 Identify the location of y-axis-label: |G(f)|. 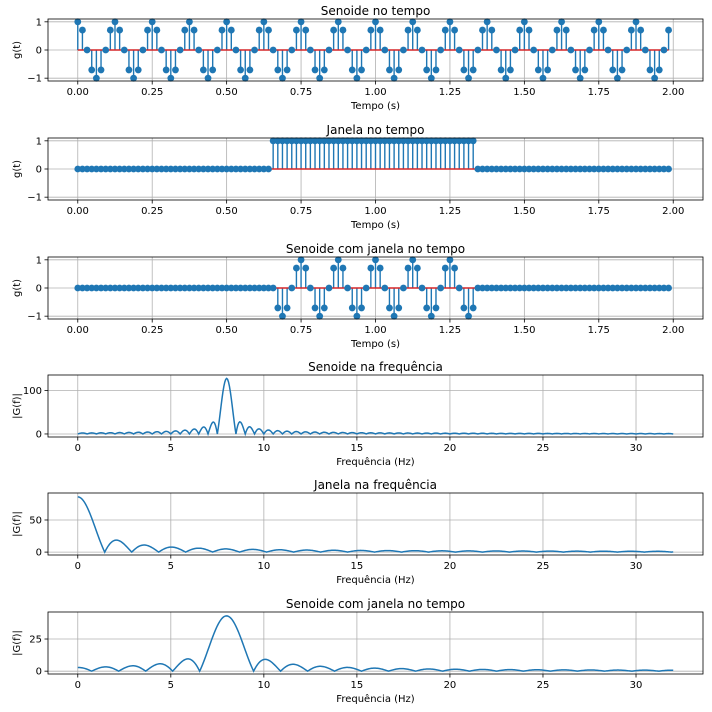
(17, 524).